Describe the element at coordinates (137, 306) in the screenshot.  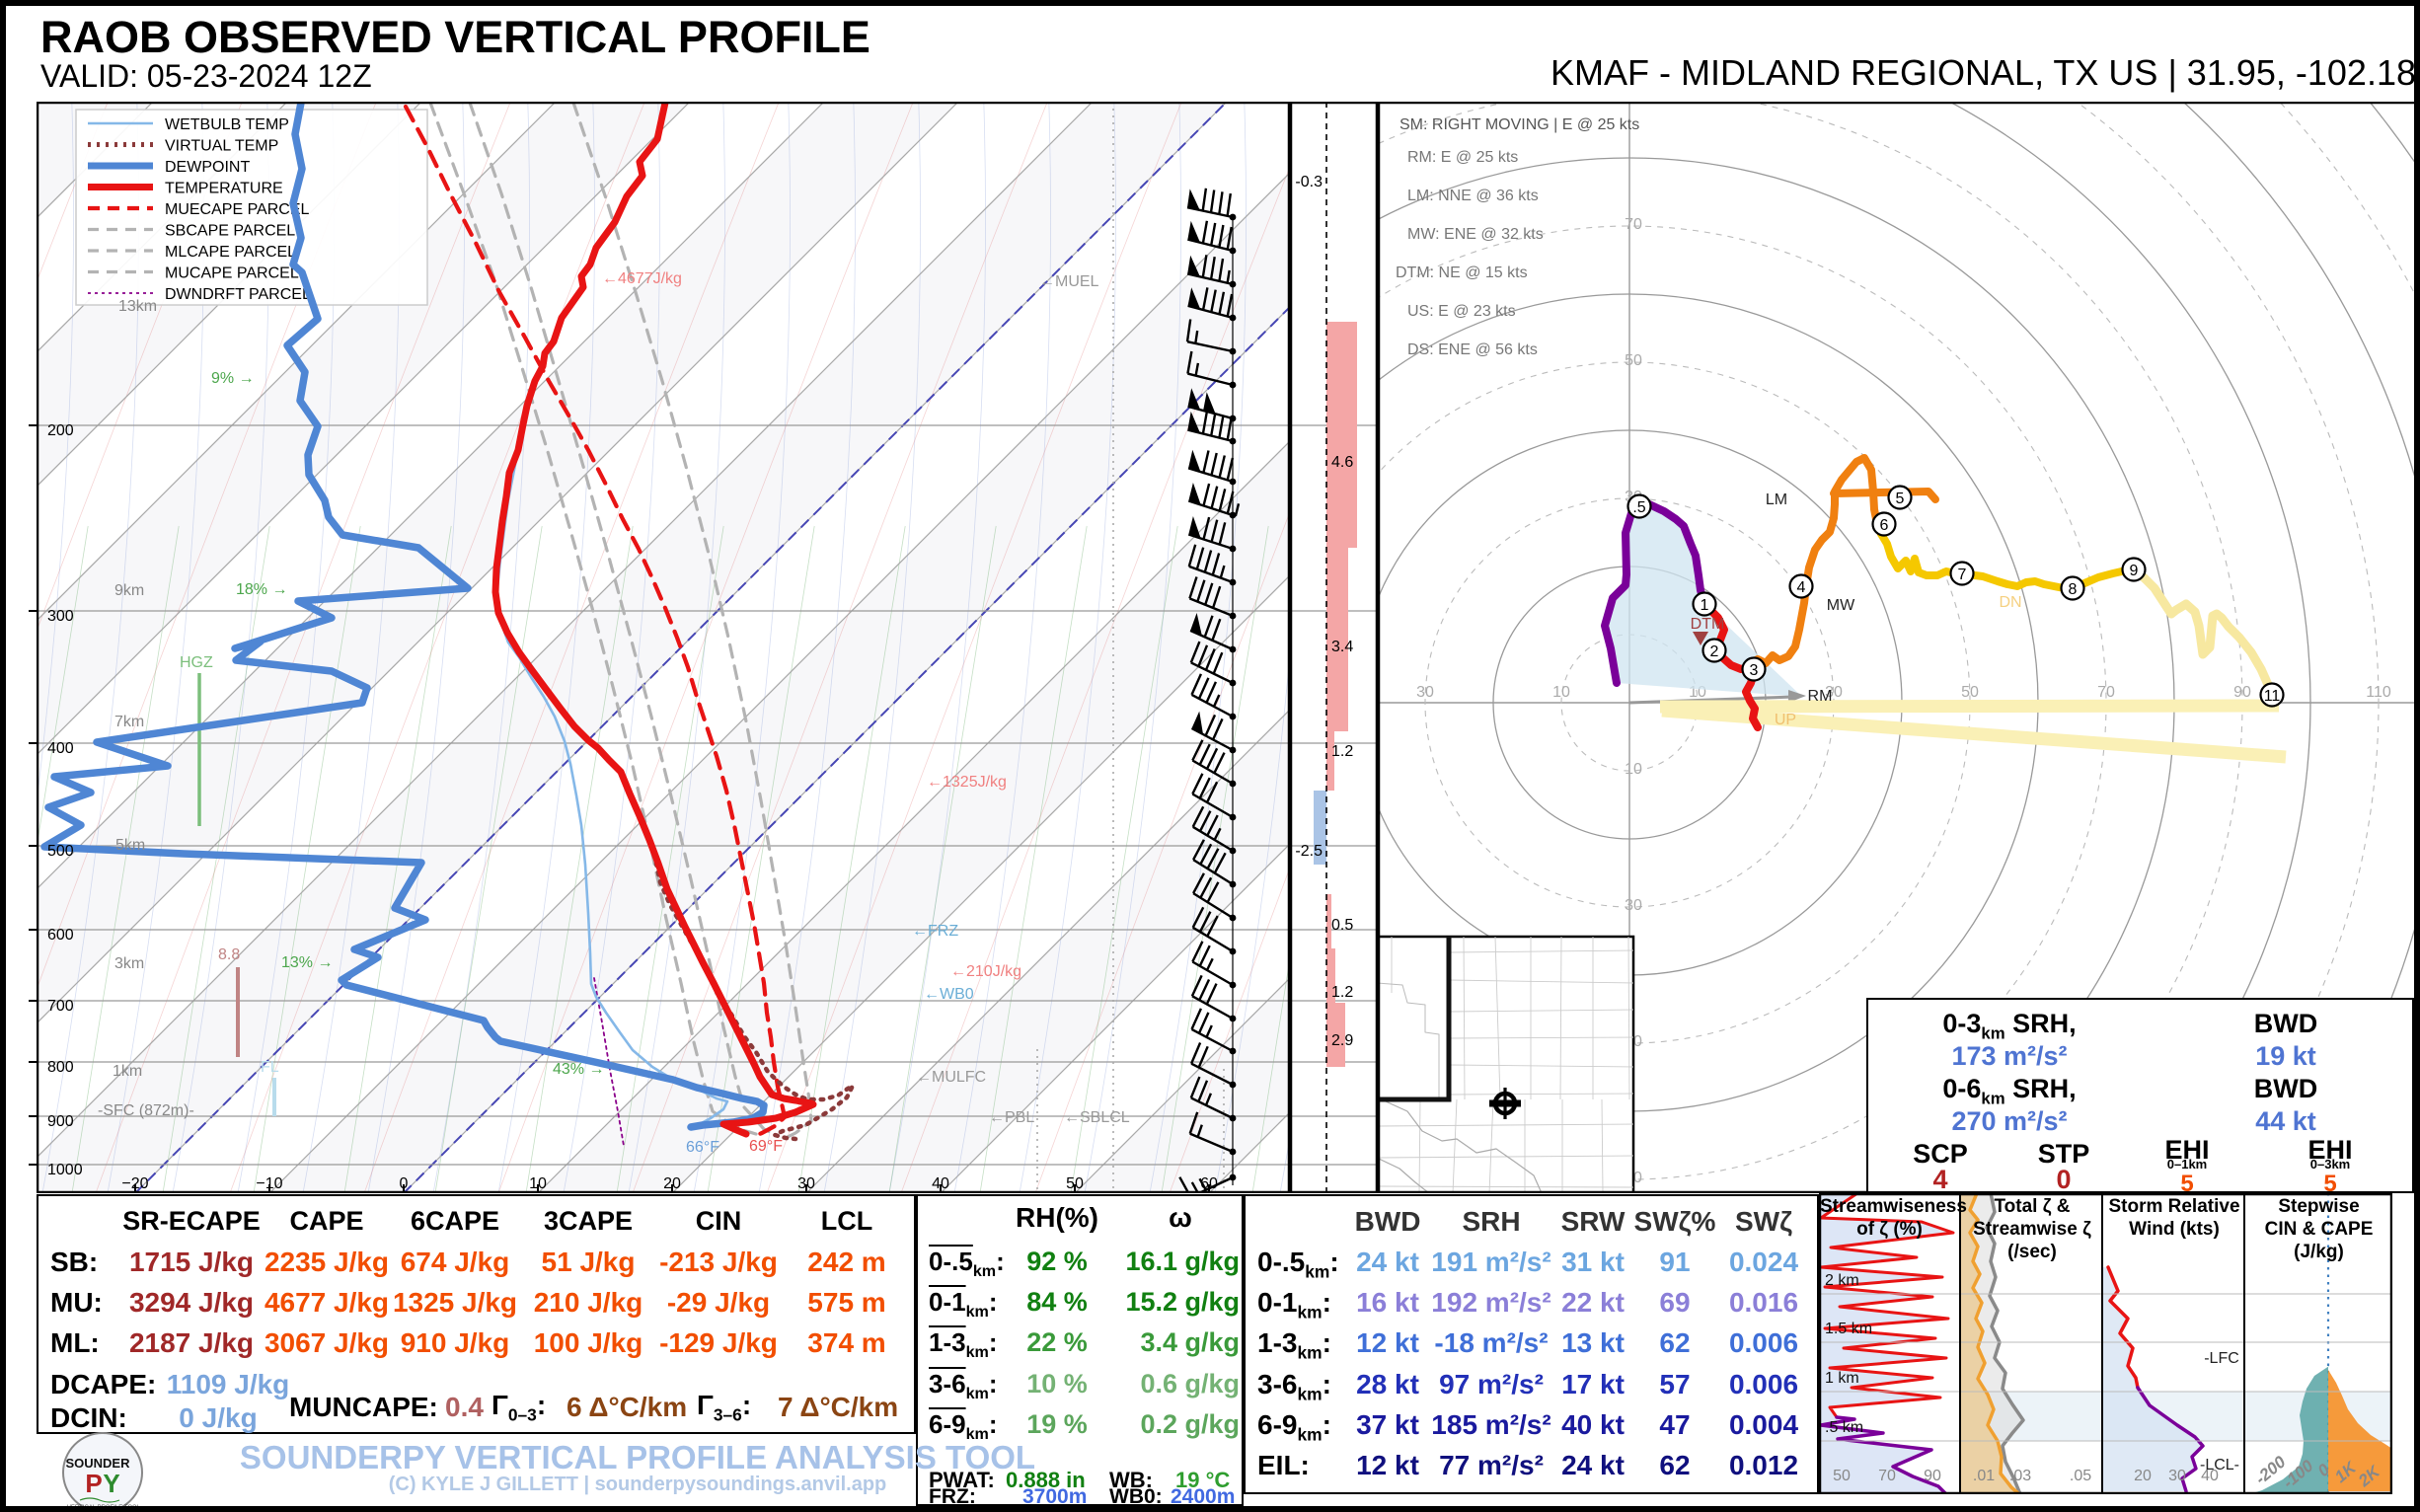
I see `svg-text: 13km` at that location.